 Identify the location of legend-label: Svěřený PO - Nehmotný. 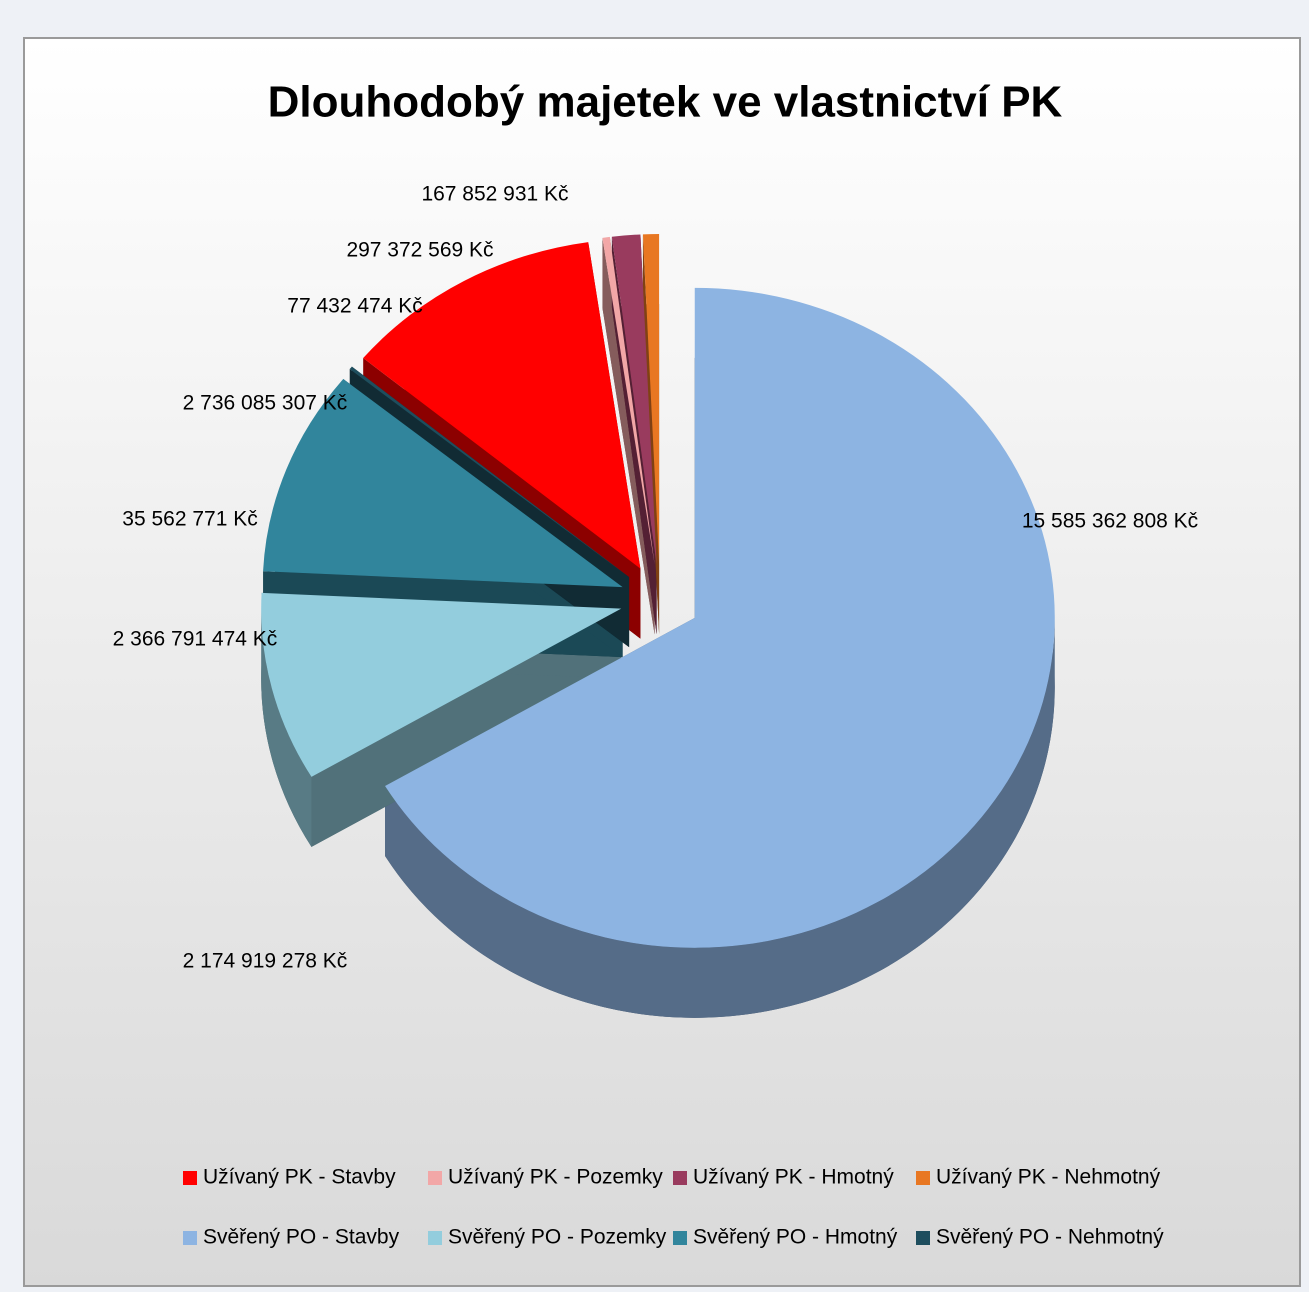
(1050, 1237).